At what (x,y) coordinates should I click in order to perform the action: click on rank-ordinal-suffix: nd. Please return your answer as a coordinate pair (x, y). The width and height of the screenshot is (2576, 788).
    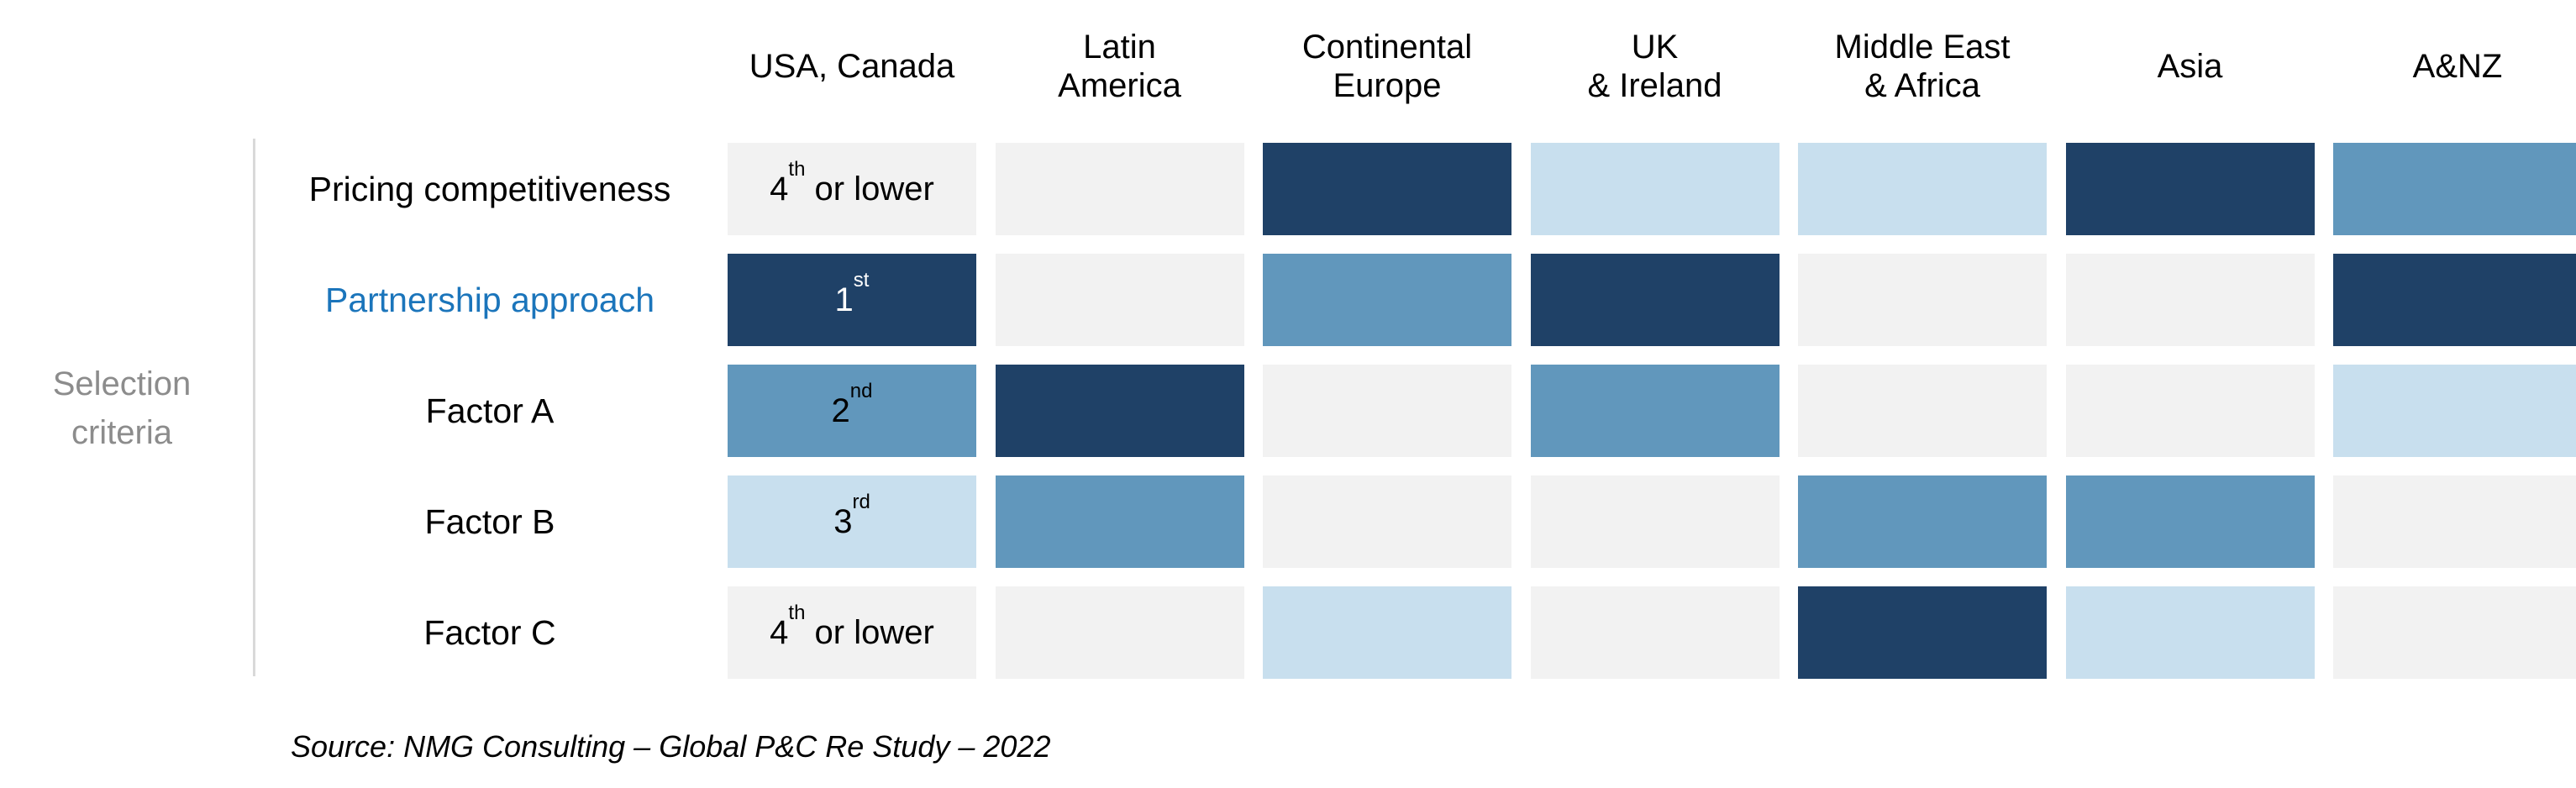
    Looking at the image, I should click on (861, 391).